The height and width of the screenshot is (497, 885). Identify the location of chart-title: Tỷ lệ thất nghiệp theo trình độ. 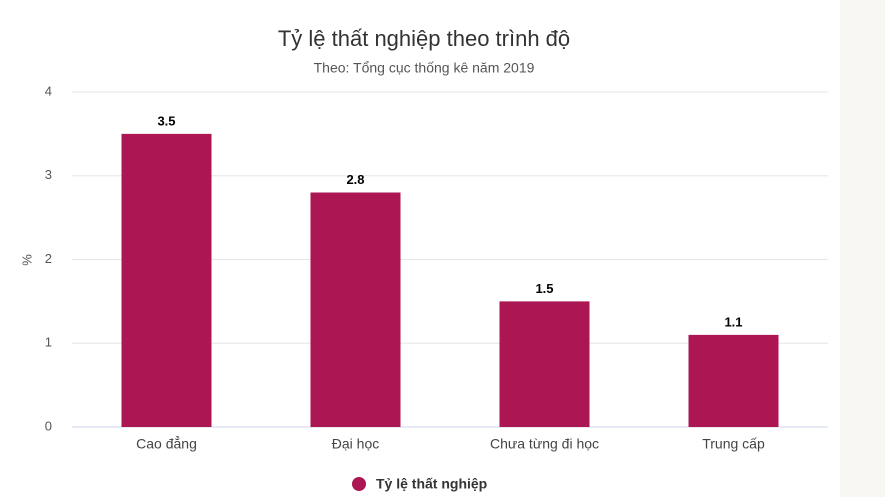
(424, 38).